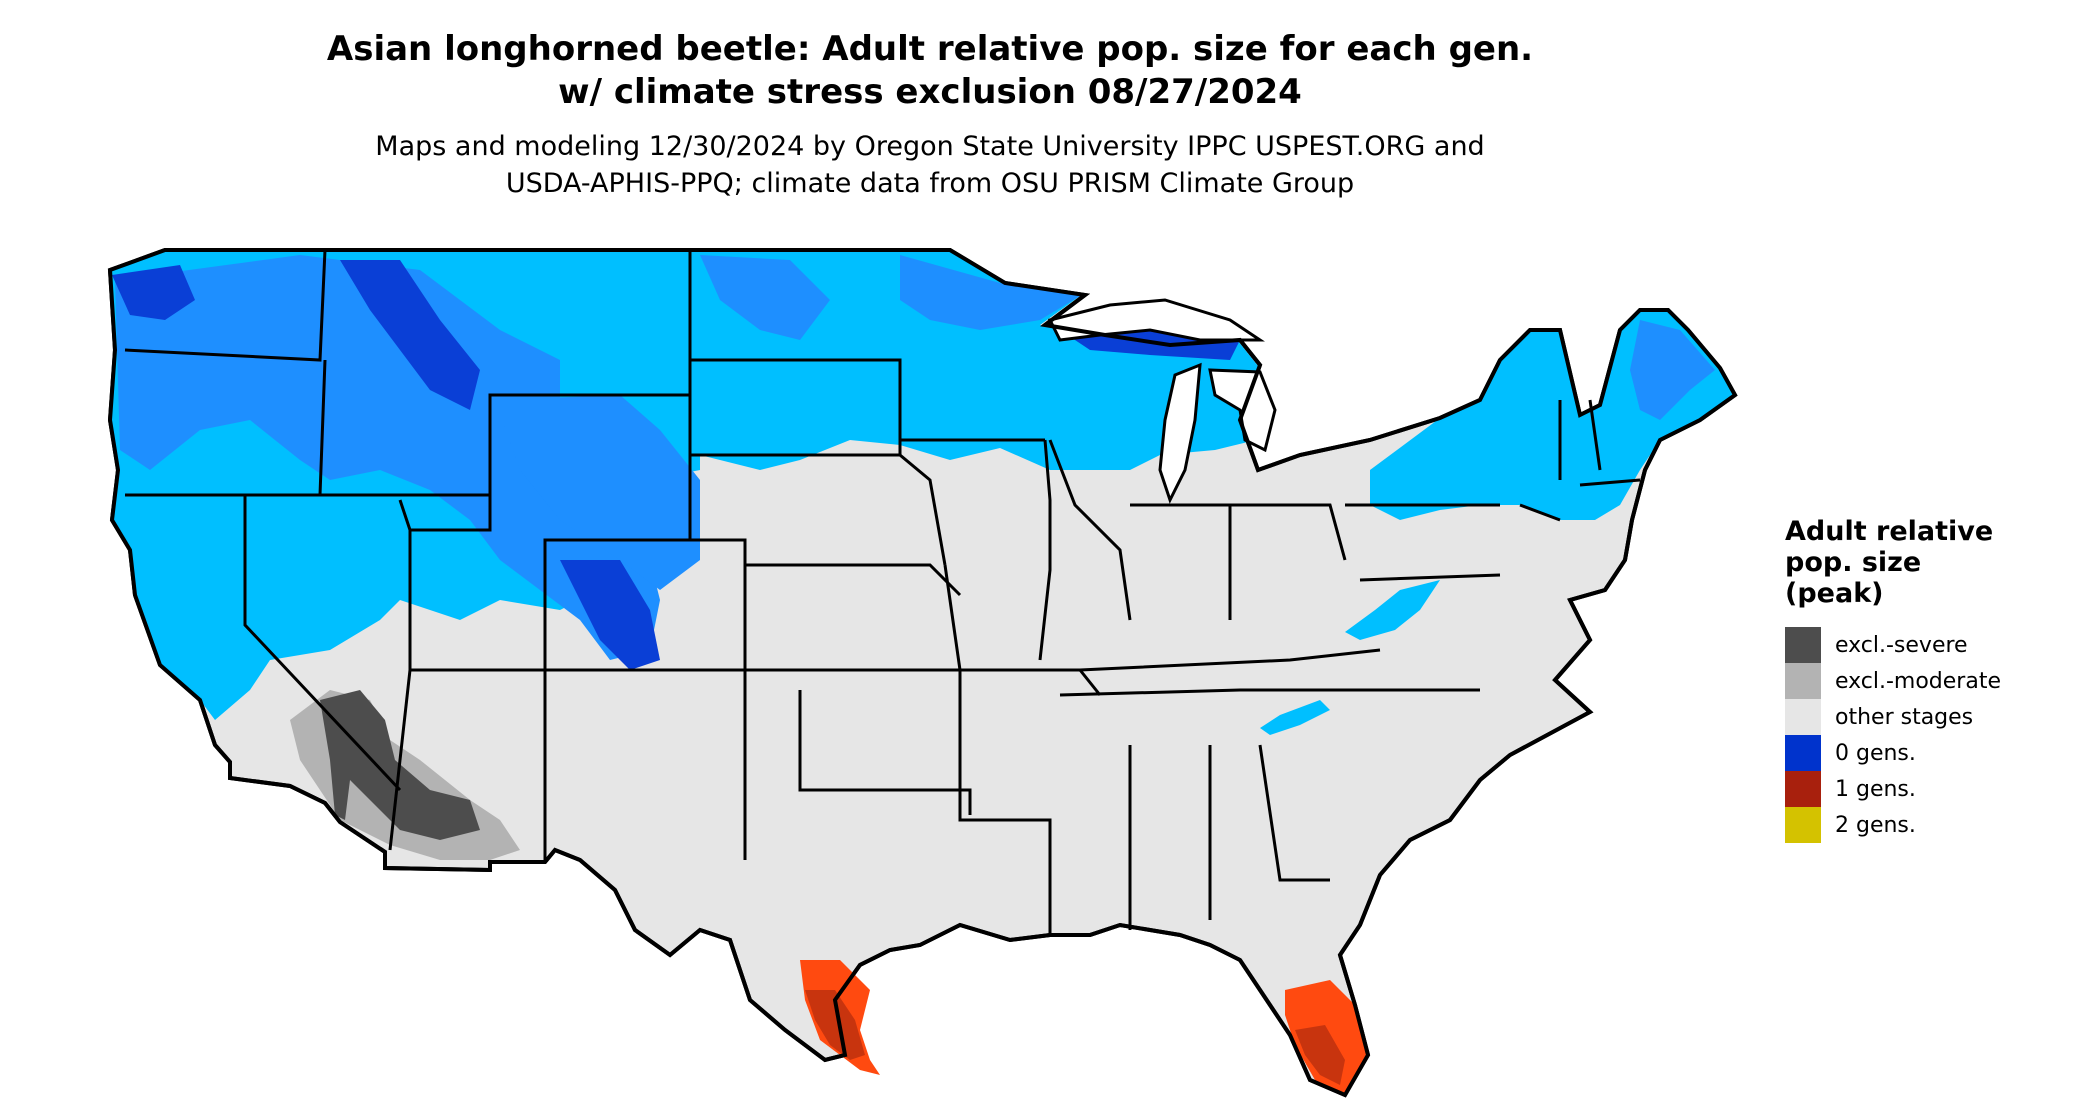  I want to click on dark-blue-washington, so click(153, 292).